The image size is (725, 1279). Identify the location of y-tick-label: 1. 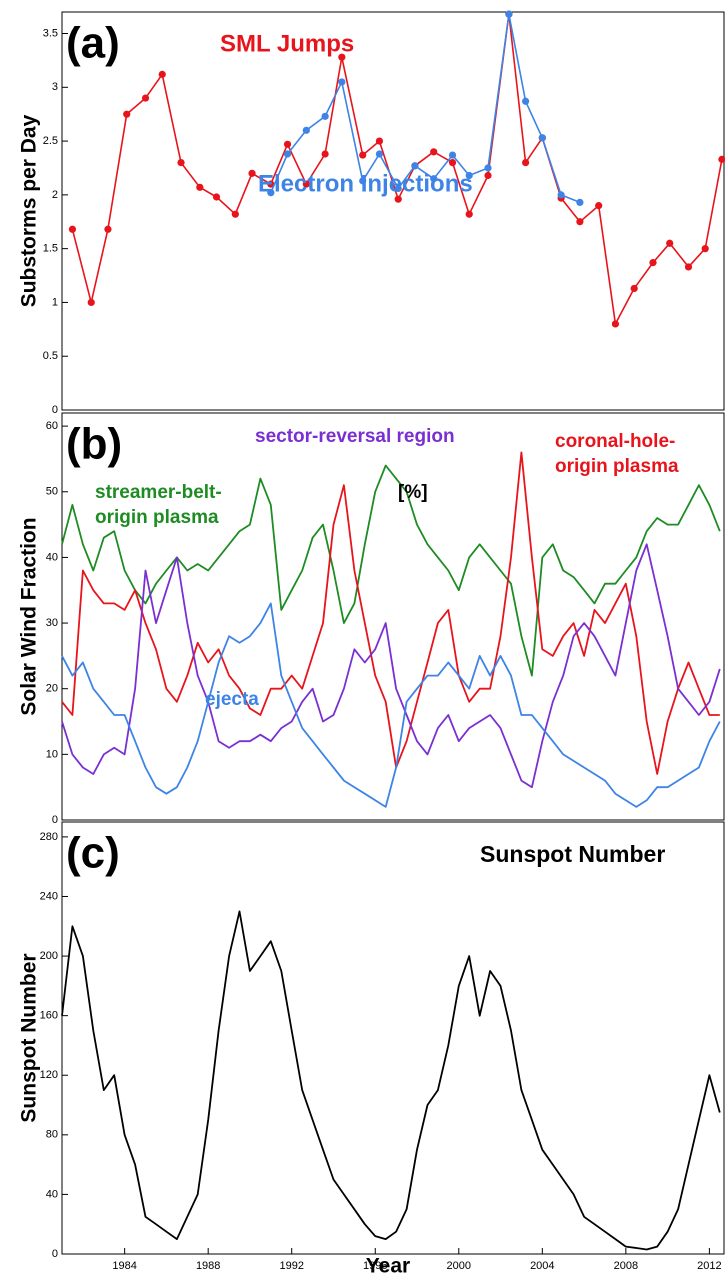
(55, 302).